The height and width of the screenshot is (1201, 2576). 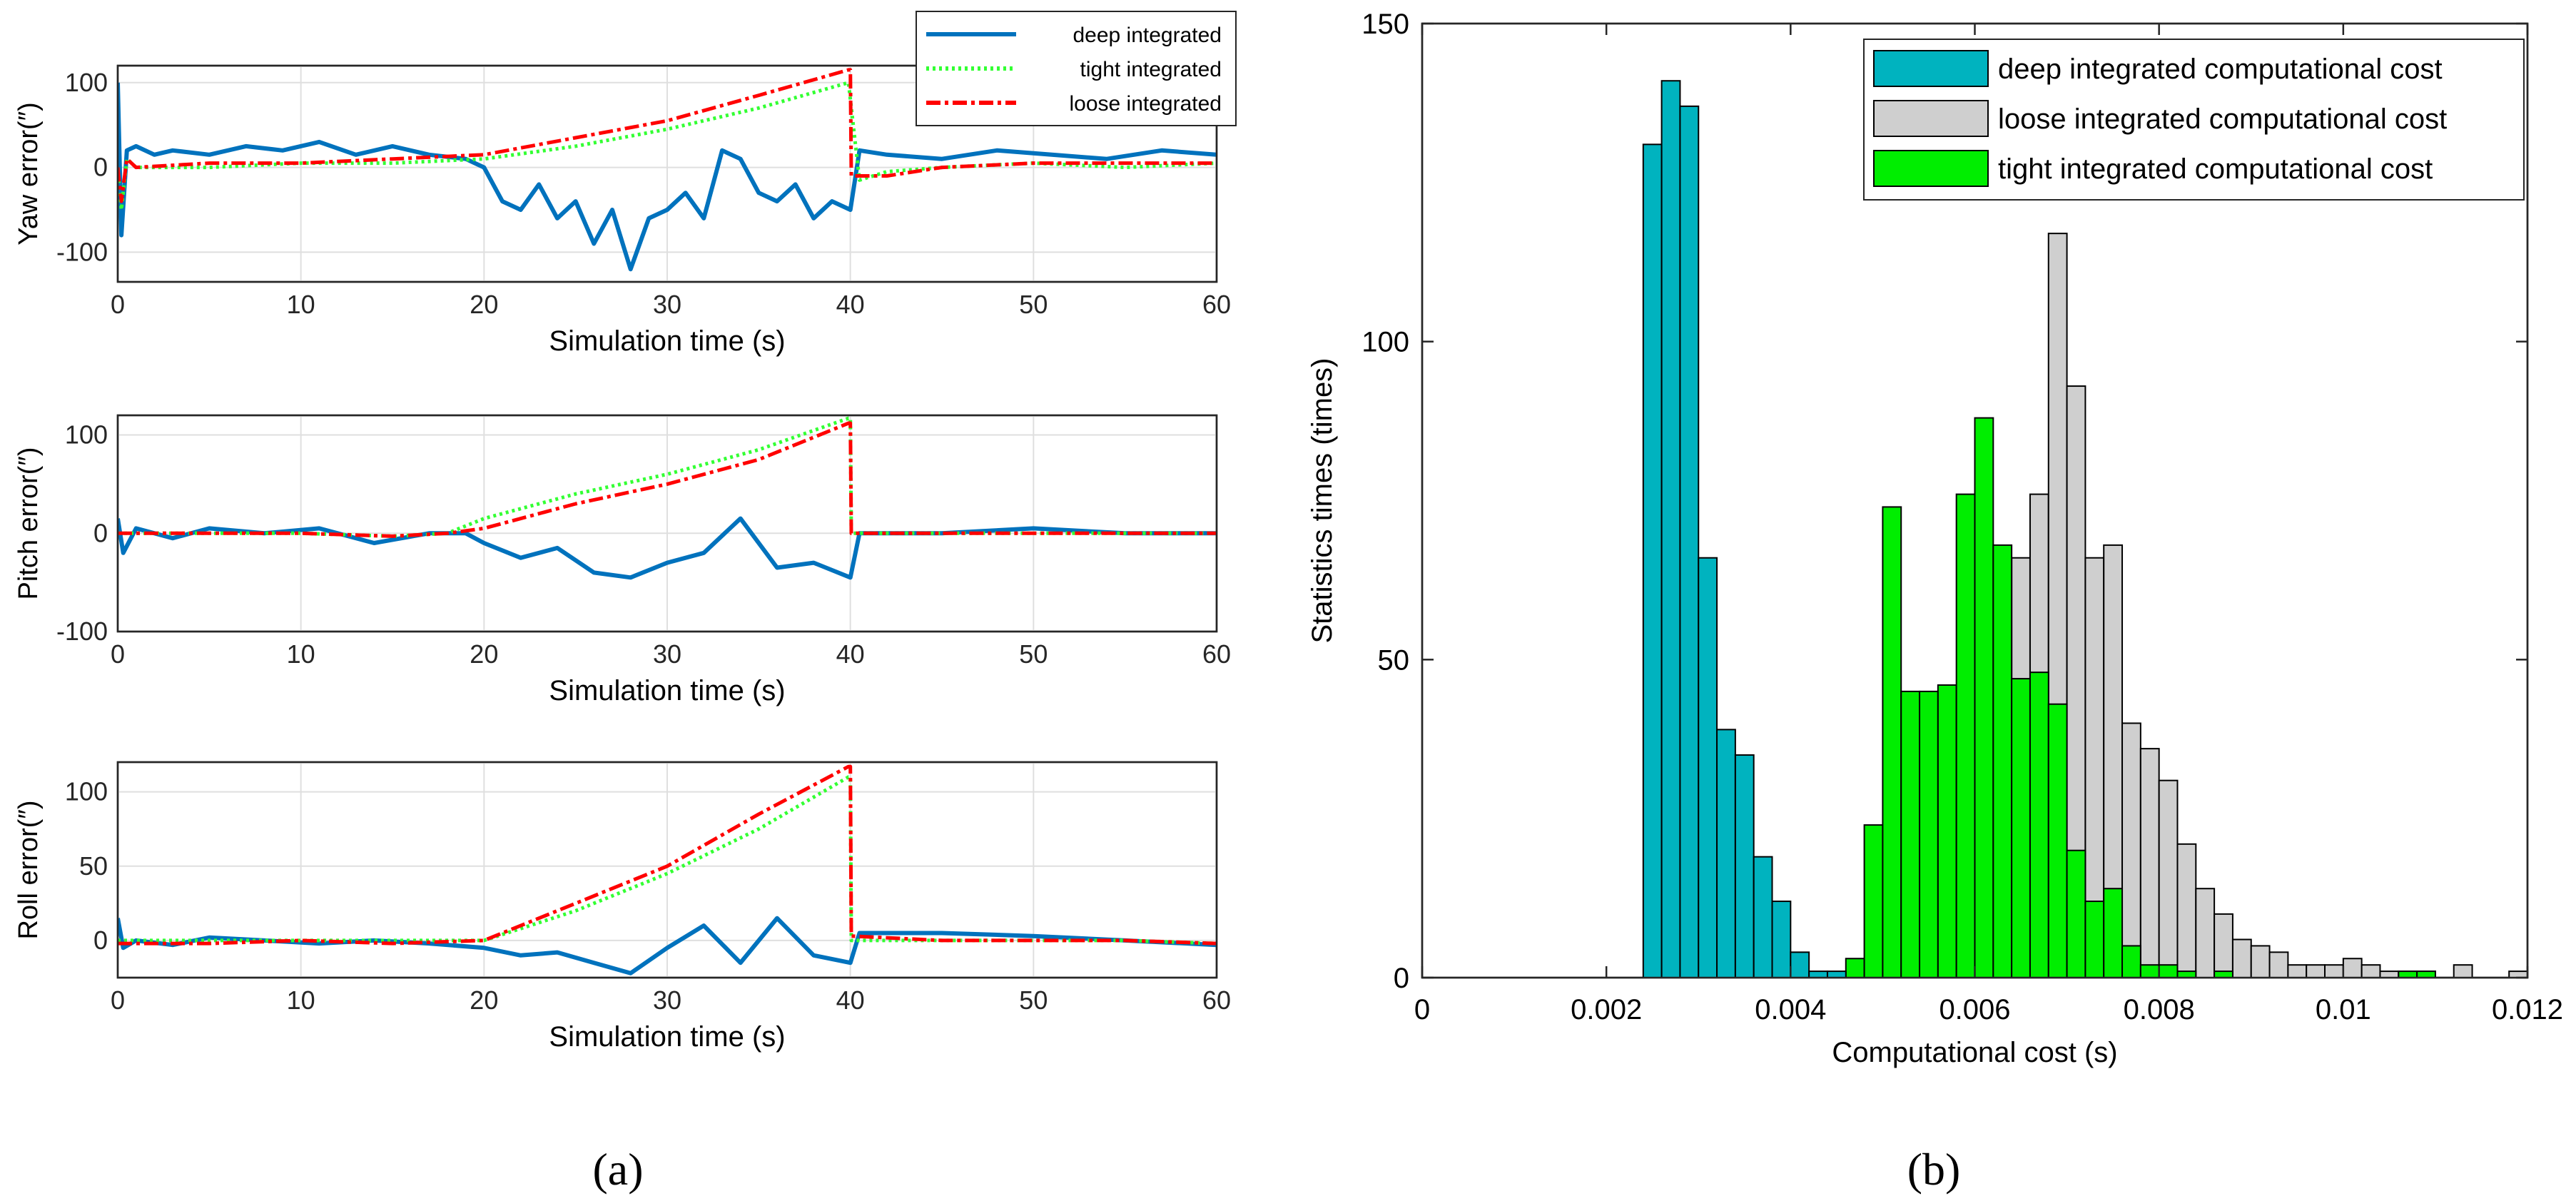 What do you see at coordinates (667, 477) in the screenshot?
I see `series-line-tight` at bounding box center [667, 477].